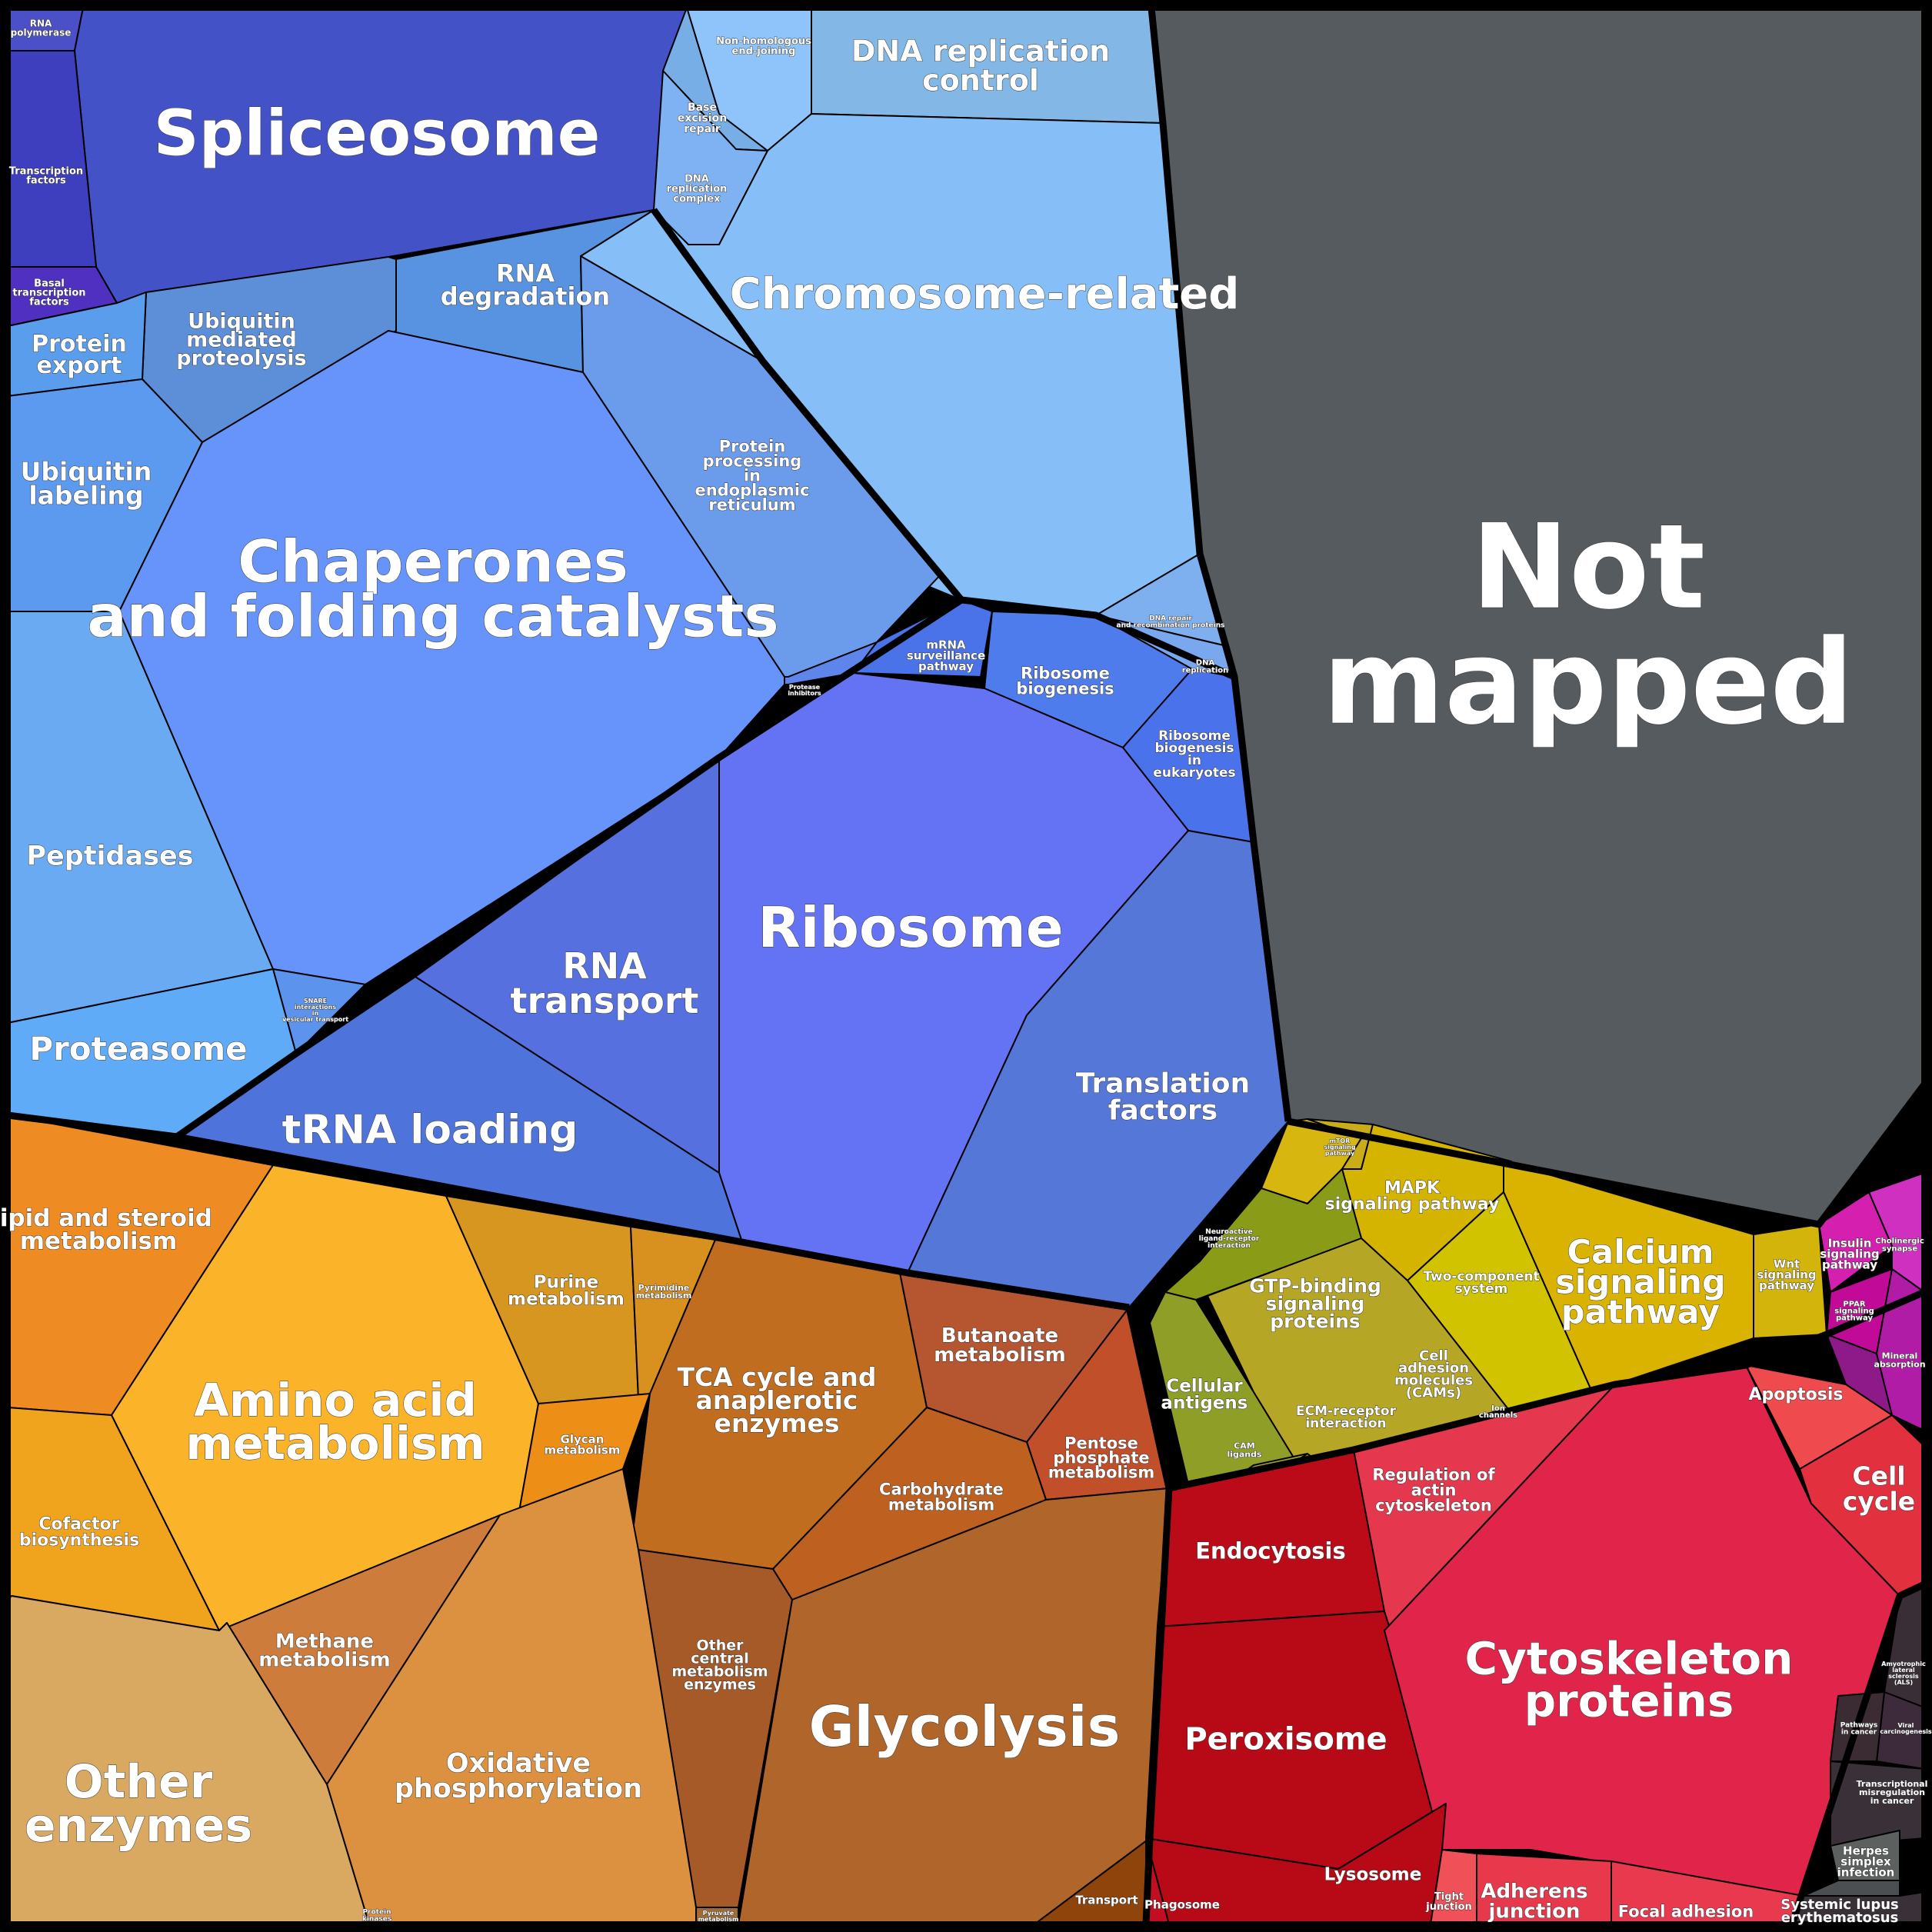  What do you see at coordinates (752, 476) in the screenshot?
I see `label-protein-processing-er: Protein processing in endoplasmic reticulum` at bounding box center [752, 476].